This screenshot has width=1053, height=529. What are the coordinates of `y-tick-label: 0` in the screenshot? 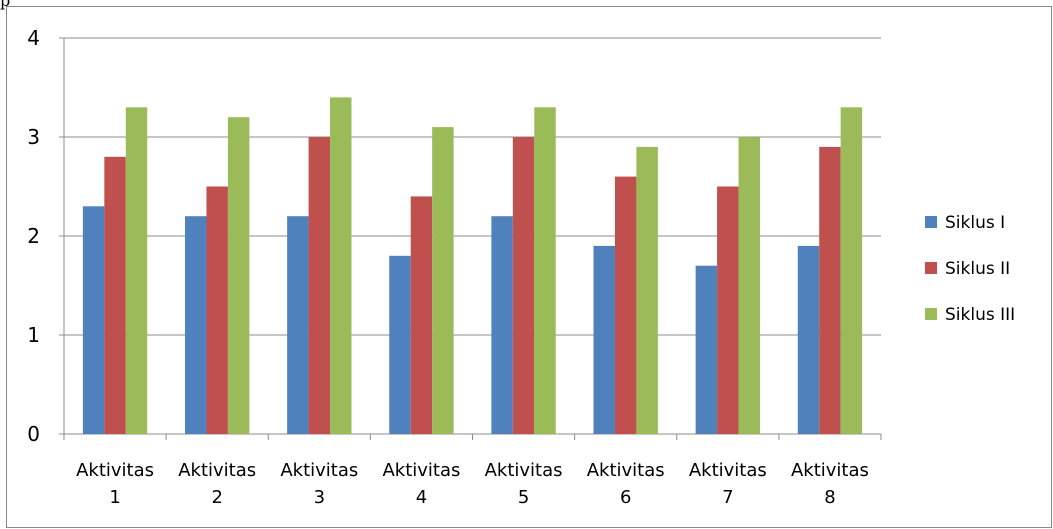 It's located at (33, 434).